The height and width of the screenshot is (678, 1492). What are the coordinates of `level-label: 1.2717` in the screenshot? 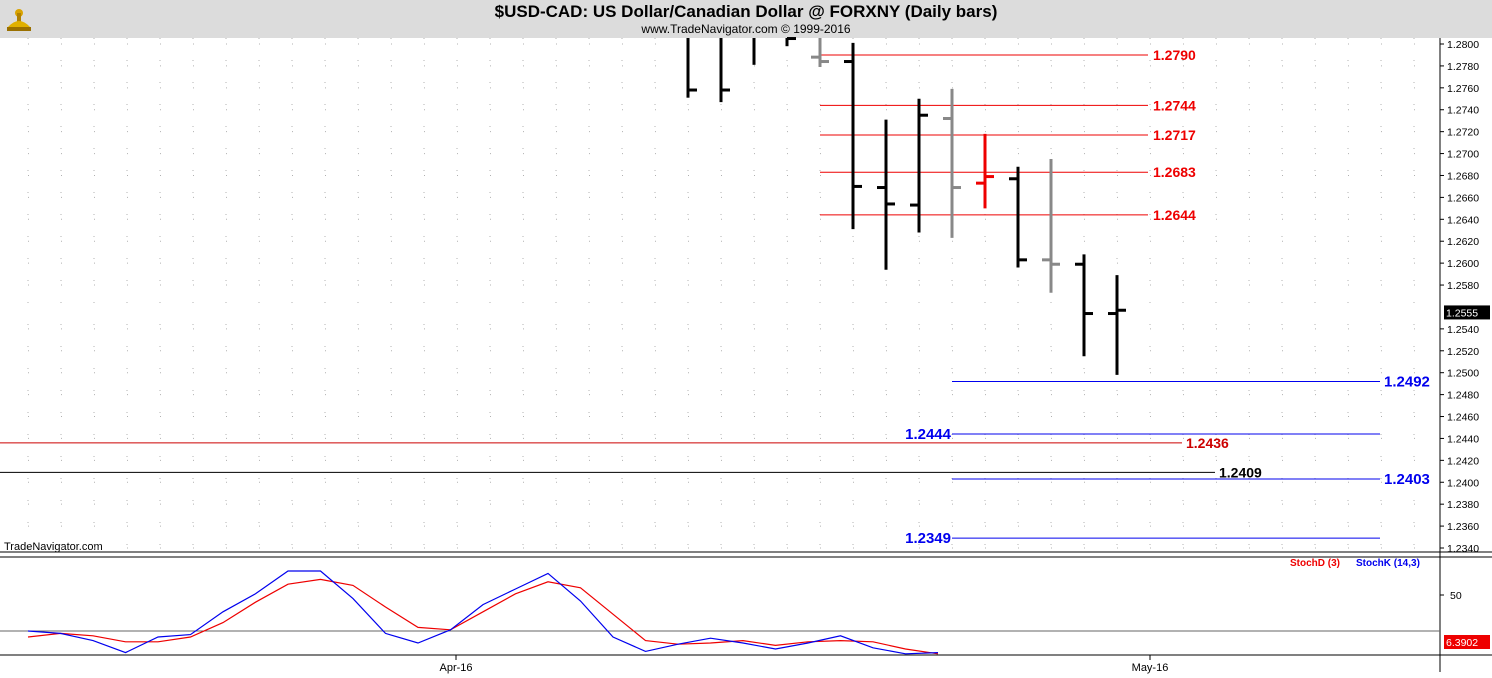 It's located at (1174, 135).